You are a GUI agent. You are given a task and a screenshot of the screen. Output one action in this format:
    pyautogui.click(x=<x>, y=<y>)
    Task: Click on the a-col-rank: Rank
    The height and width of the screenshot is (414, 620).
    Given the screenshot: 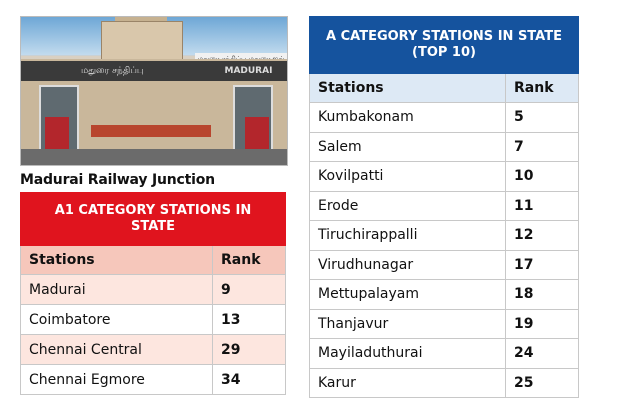 What is the action you would take?
    pyautogui.click(x=542, y=88)
    